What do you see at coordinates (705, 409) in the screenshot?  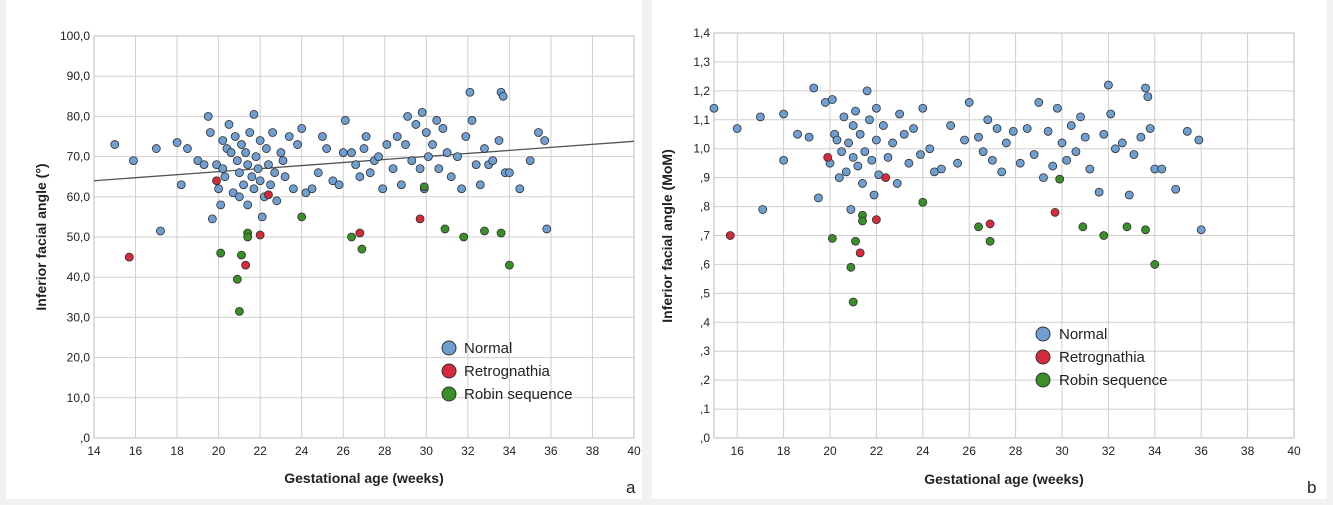 I see `y-tick-label: ,1` at bounding box center [705, 409].